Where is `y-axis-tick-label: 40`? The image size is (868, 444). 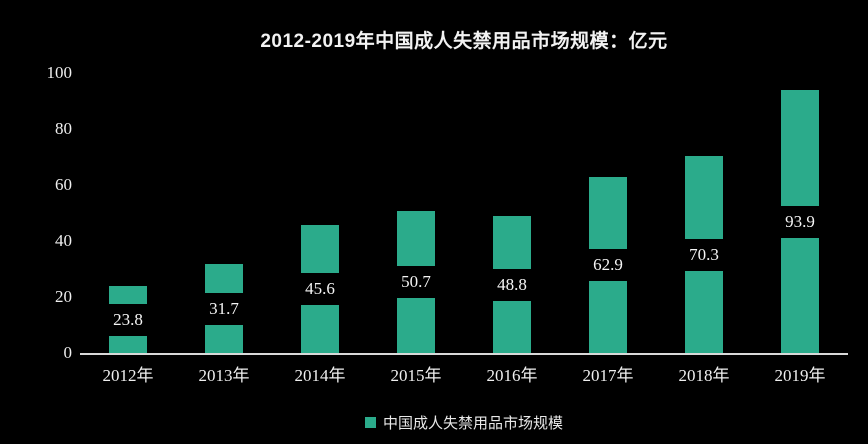
y-axis-tick-label: 40 is located at coordinates (63, 240).